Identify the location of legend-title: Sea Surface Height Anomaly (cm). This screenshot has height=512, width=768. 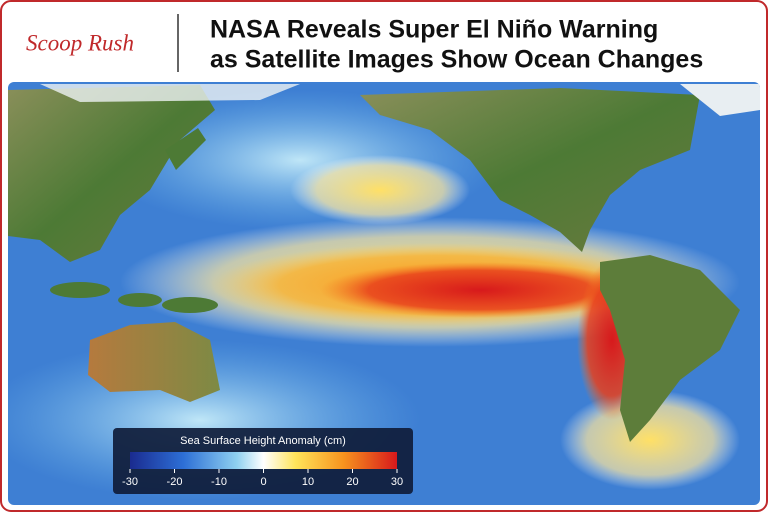
(263, 441).